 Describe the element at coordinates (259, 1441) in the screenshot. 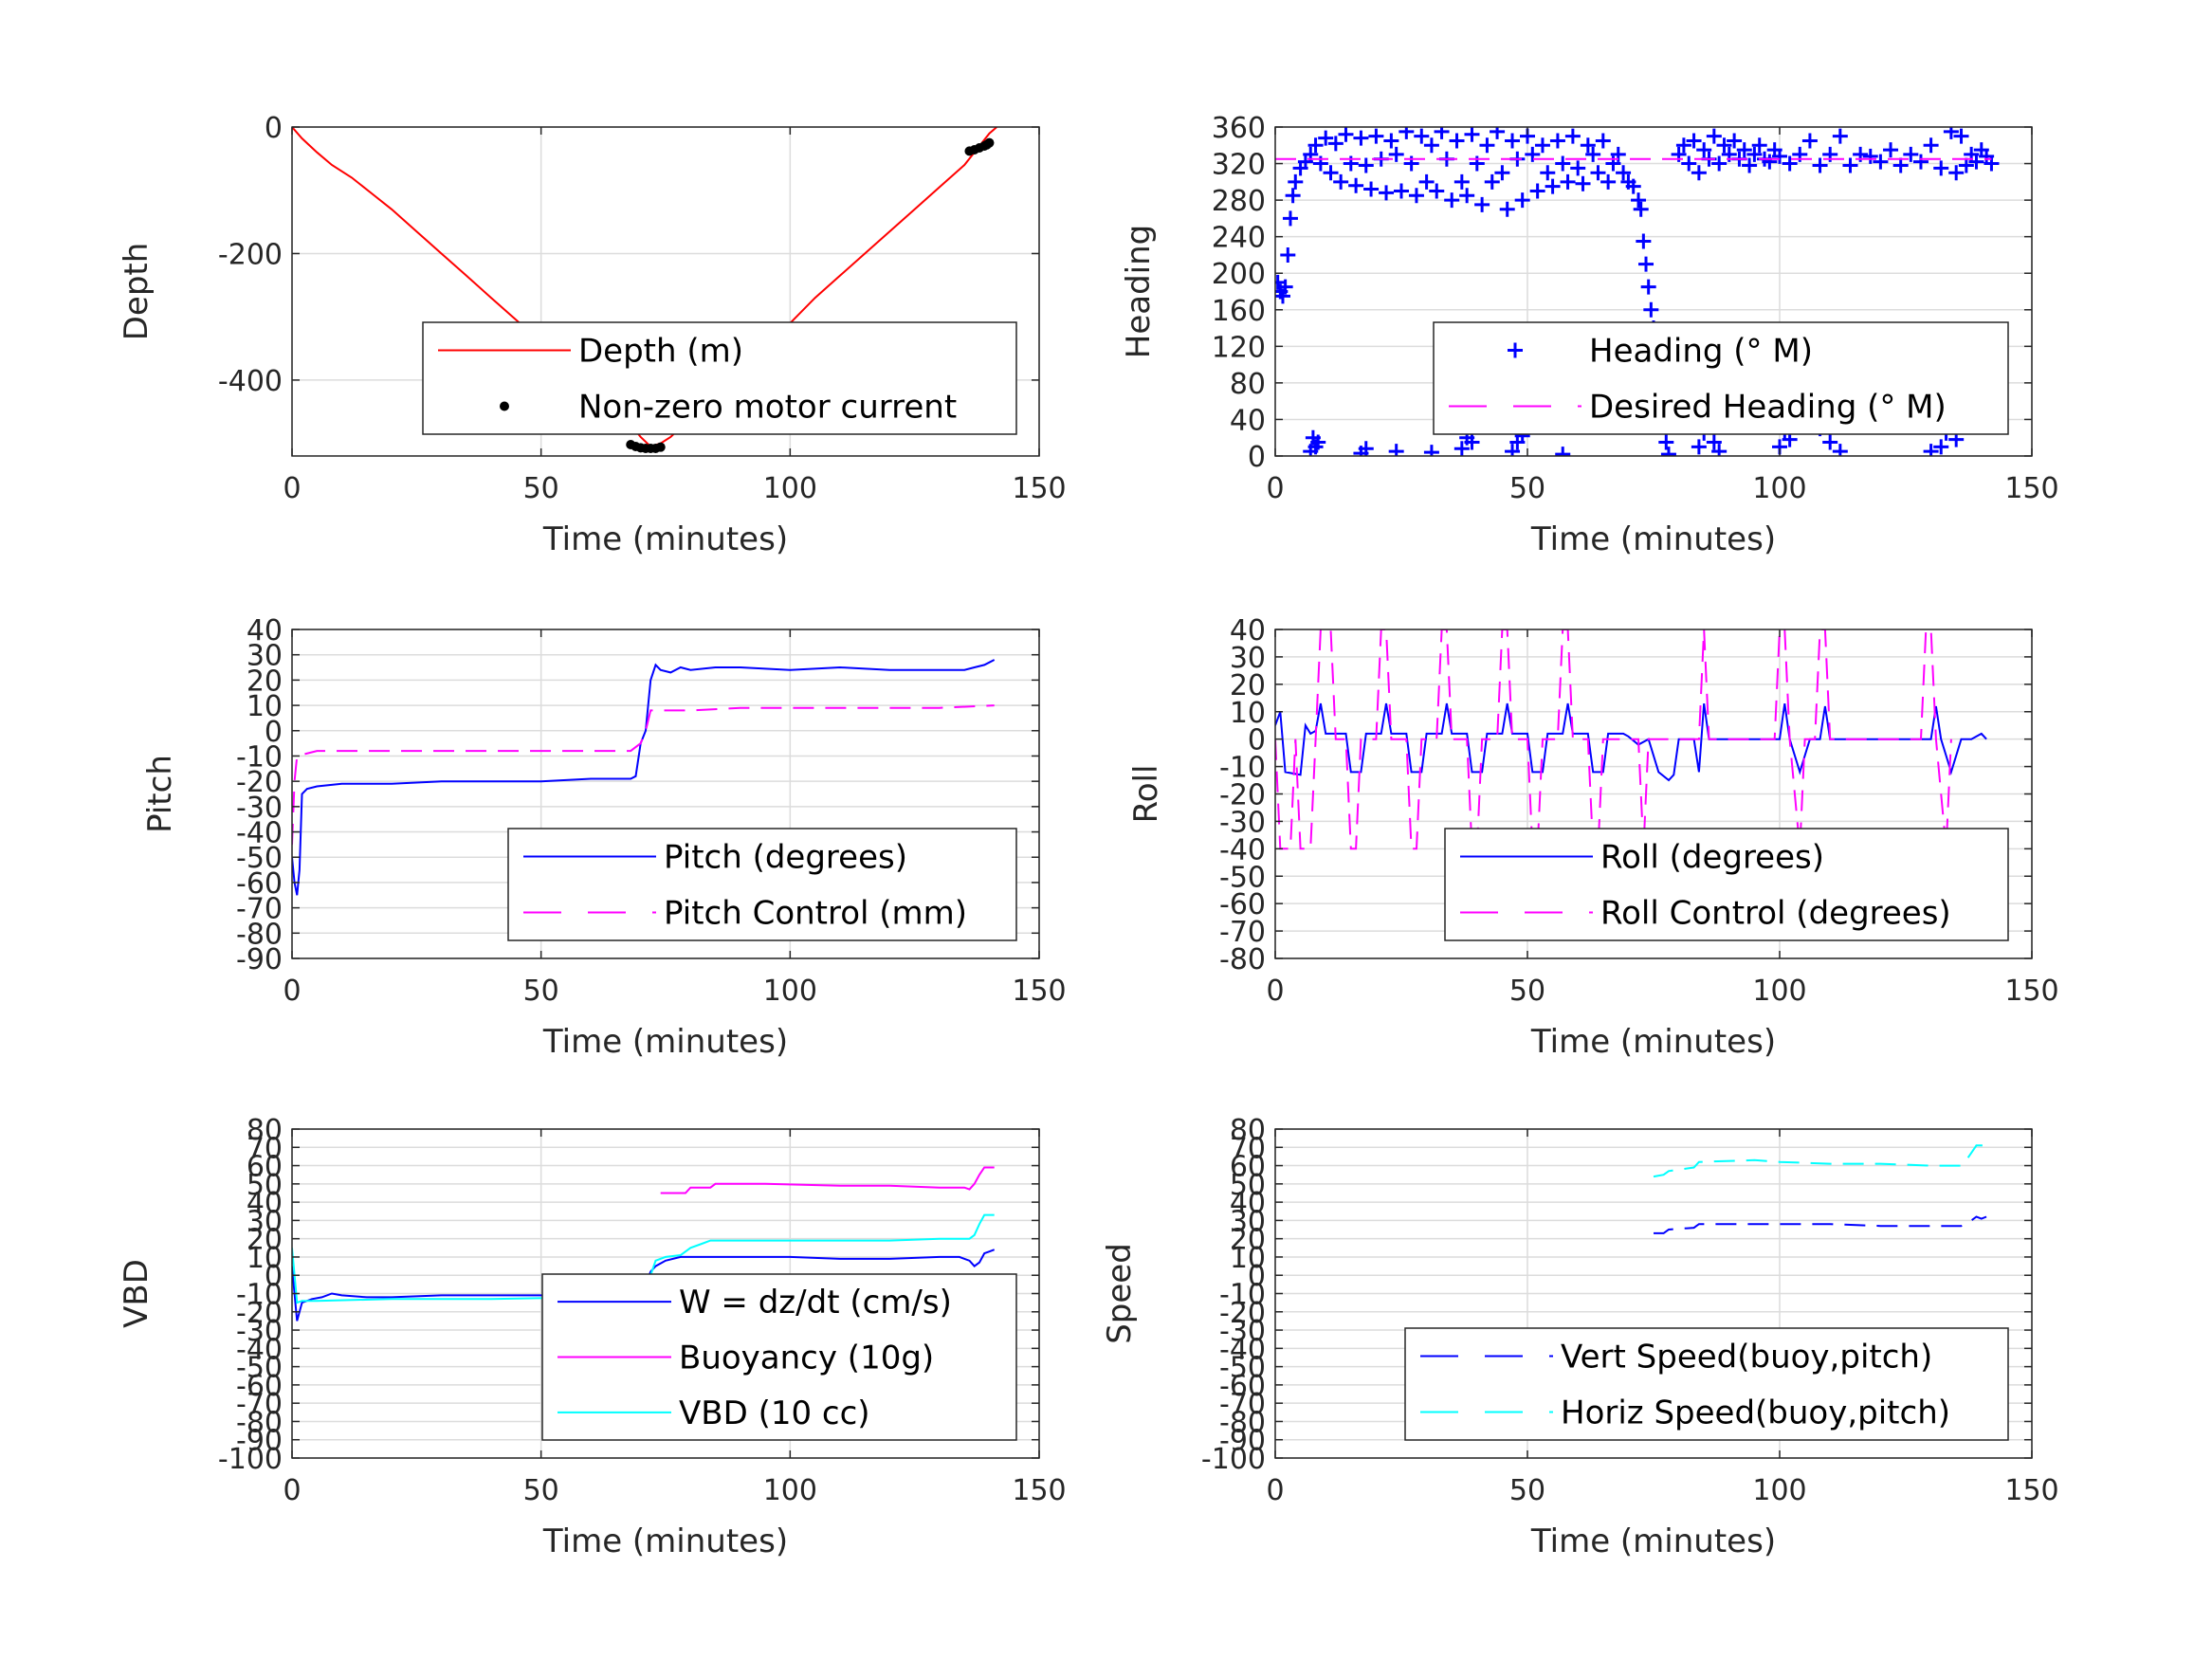

I see `y-tick-label: -90` at that location.